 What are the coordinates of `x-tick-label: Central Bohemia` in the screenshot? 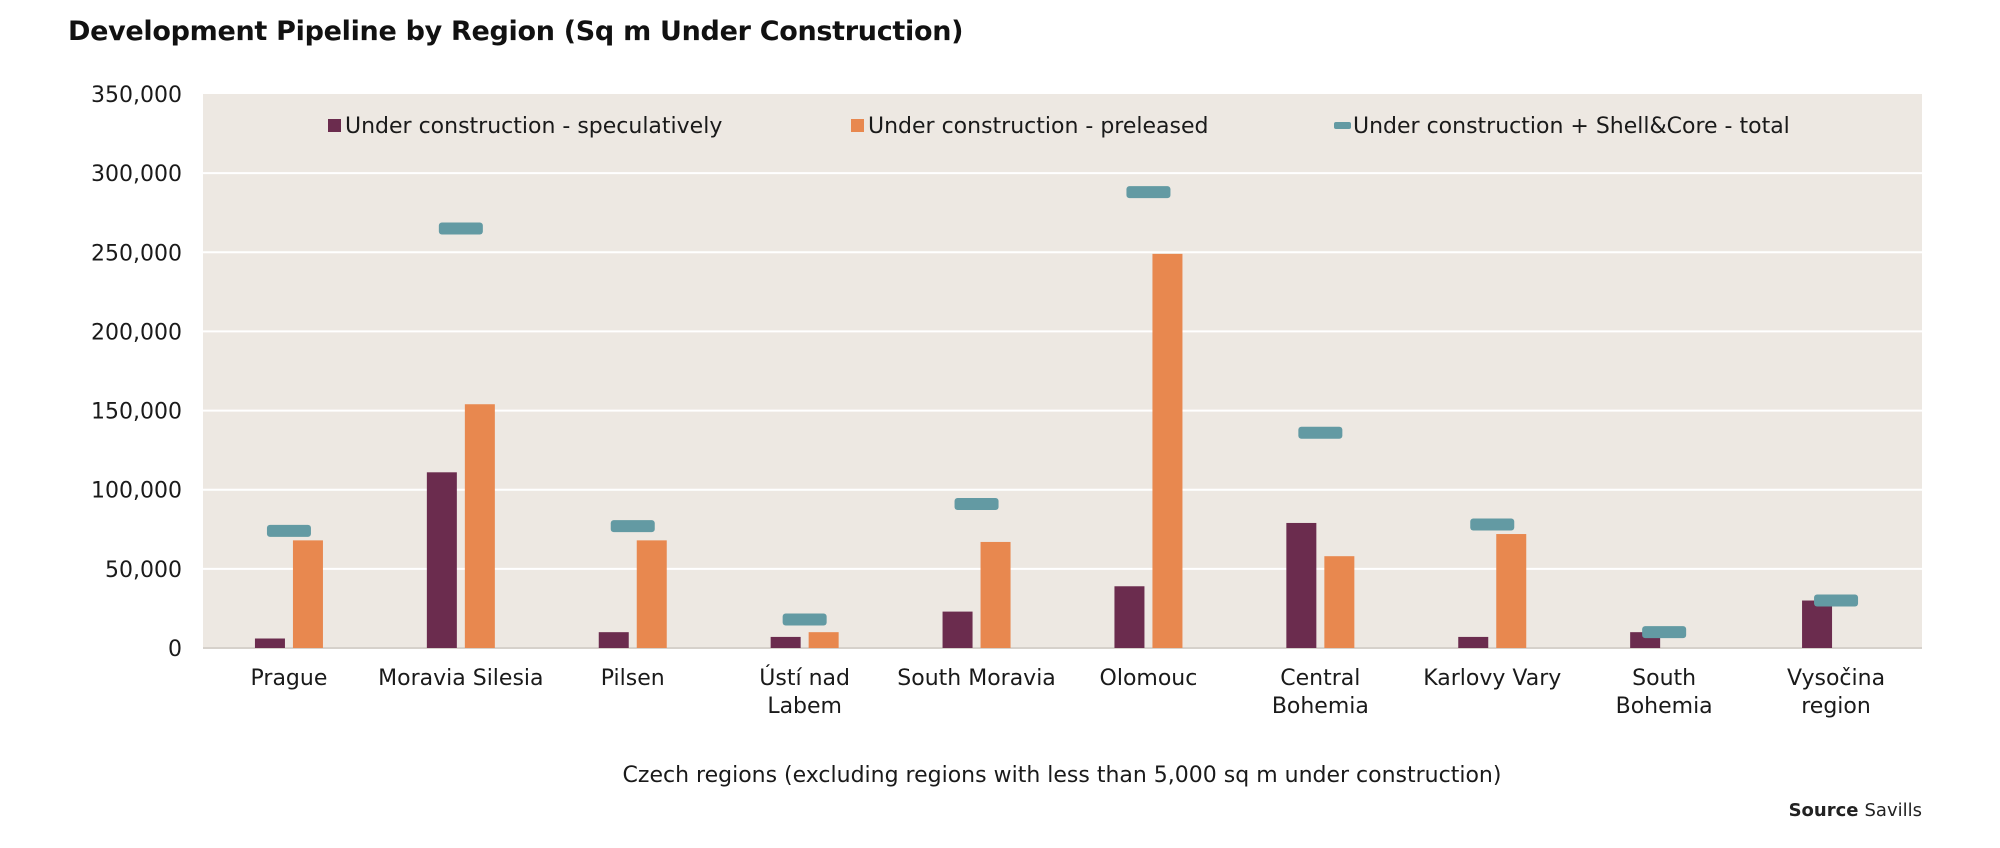 It's located at (1320, 692).